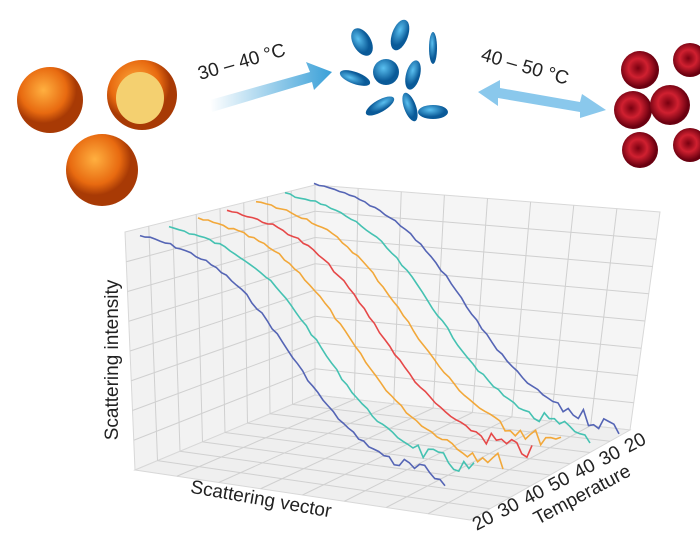 This screenshot has width=700, height=534. I want to click on y-axis-label: Scattering intensity, so click(112, 359).